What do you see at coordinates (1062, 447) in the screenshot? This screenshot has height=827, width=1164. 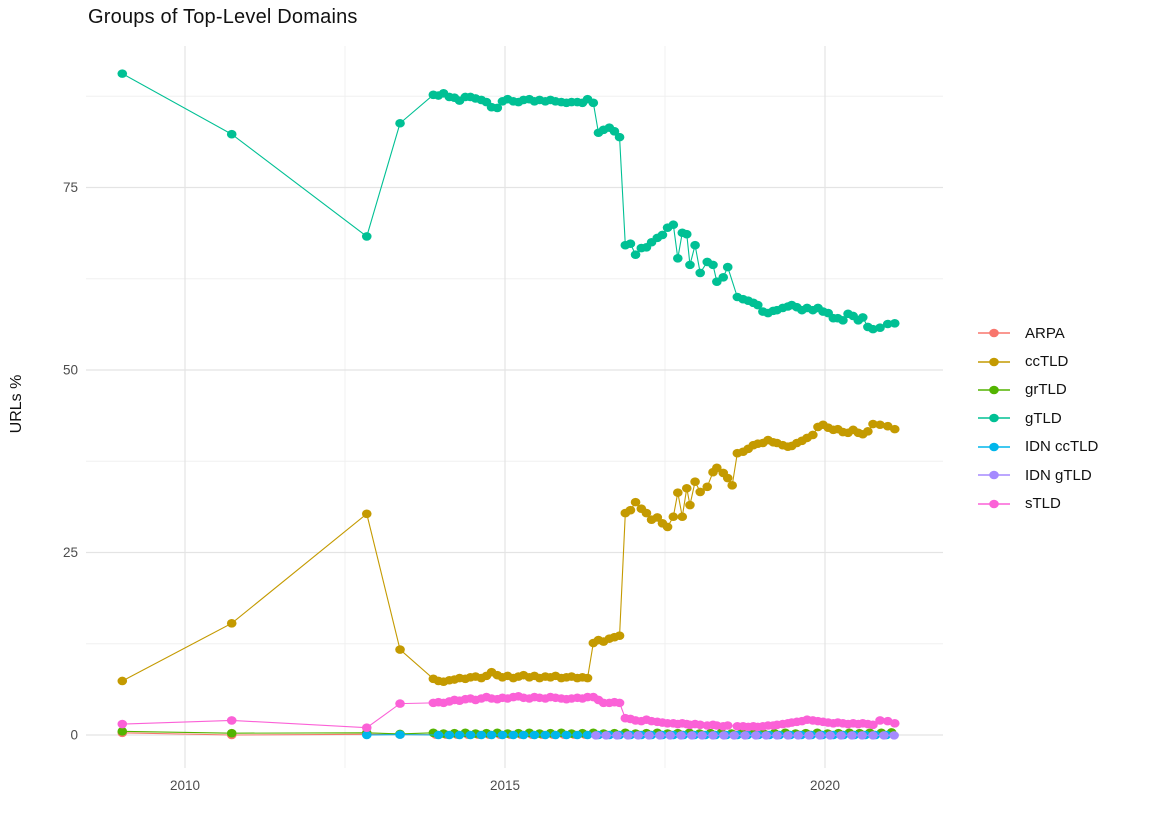 I see `legend-label-idn-cctld: IDN ccTLD` at bounding box center [1062, 447].